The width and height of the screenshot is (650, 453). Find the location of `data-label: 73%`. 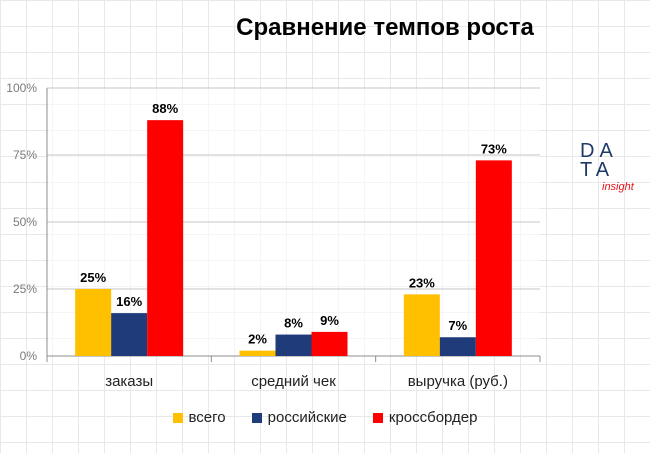

data-label: 73% is located at coordinates (494, 148).